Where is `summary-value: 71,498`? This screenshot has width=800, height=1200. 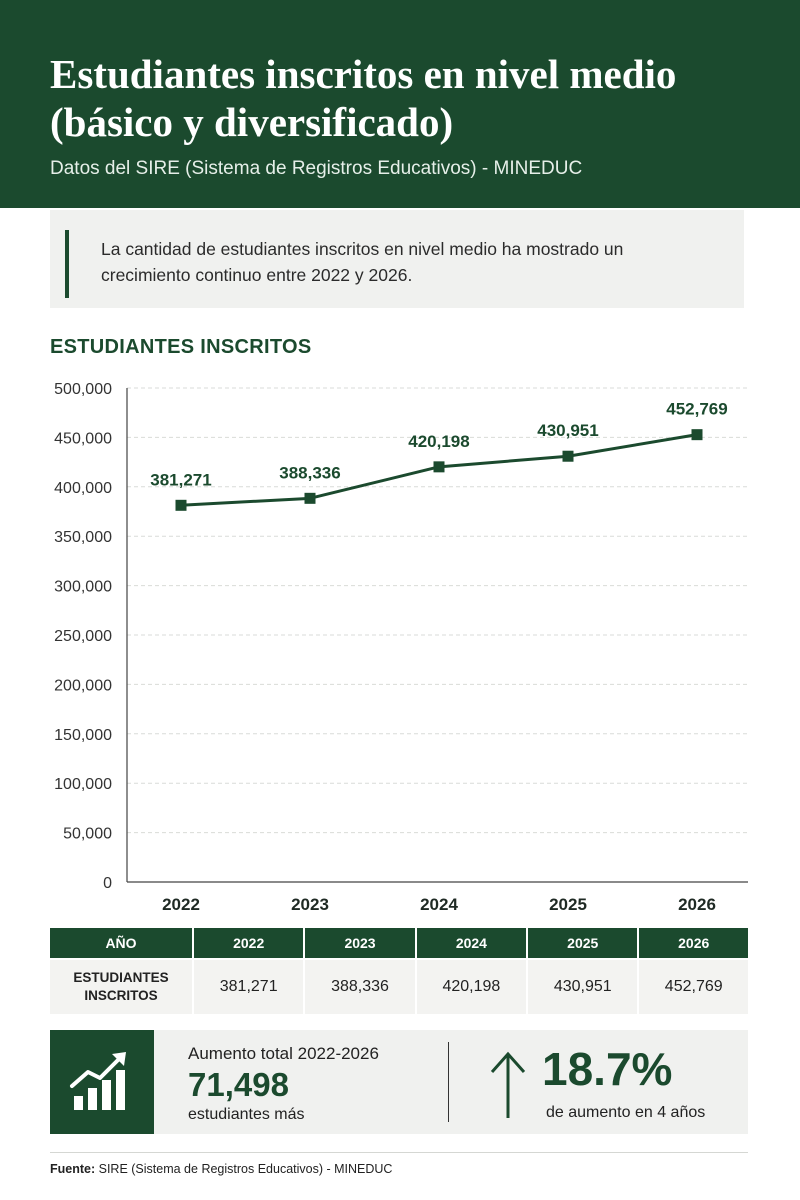 summary-value: 71,498 is located at coordinates (238, 1084).